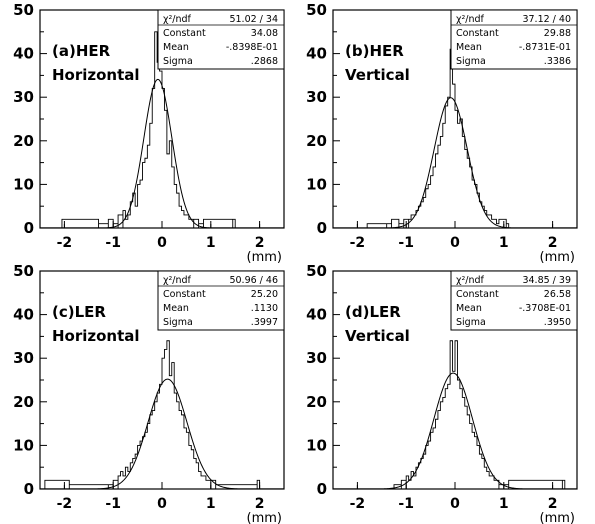 The width and height of the screenshot is (595, 524). What do you see at coordinates (264, 61) in the screenshot?
I see `stats-value: .2868` at bounding box center [264, 61].